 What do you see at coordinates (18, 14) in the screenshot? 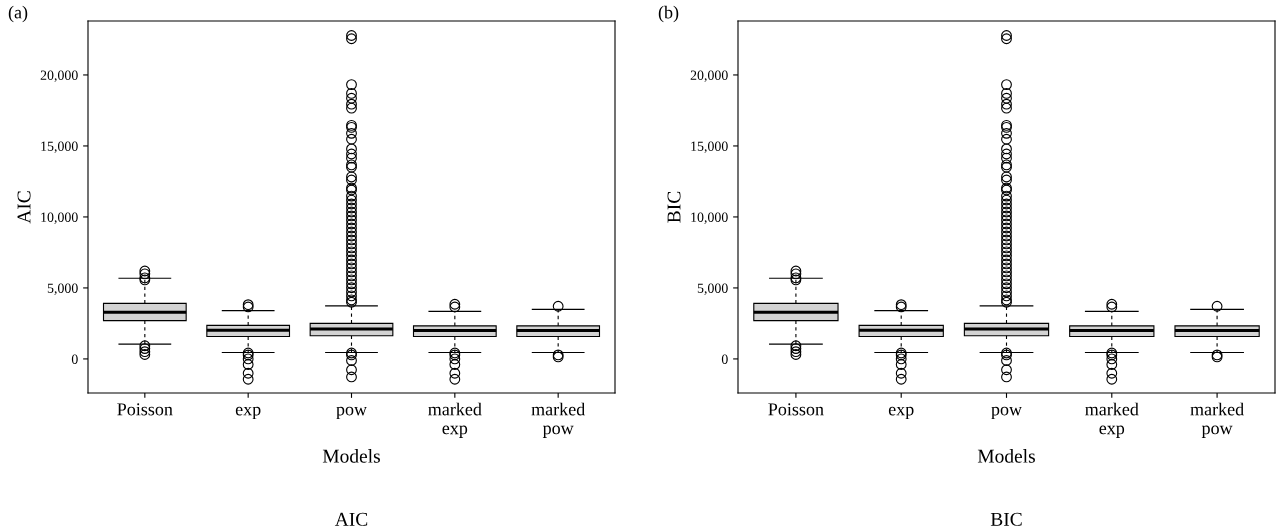
I see `chart-title: (a)` at bounding box center [18, 14].